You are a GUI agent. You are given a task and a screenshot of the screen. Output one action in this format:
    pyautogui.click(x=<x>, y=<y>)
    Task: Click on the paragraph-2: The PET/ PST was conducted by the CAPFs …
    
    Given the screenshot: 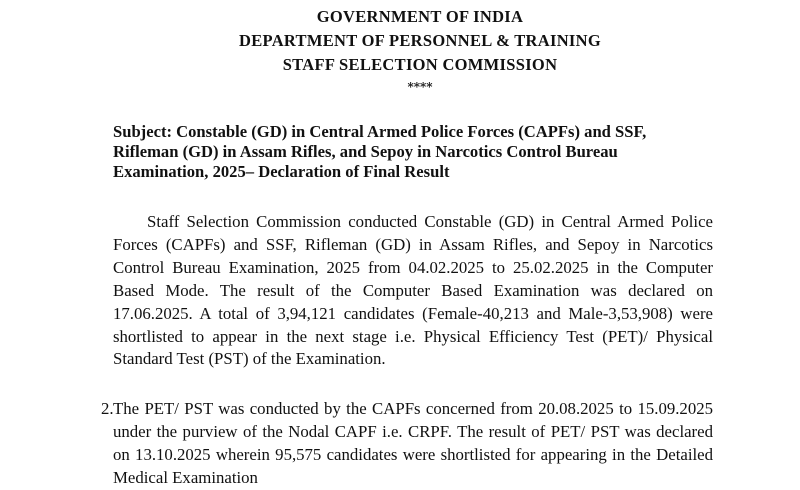 What is the action you would take?
    pyautogui.click(x=413, y=443)
    